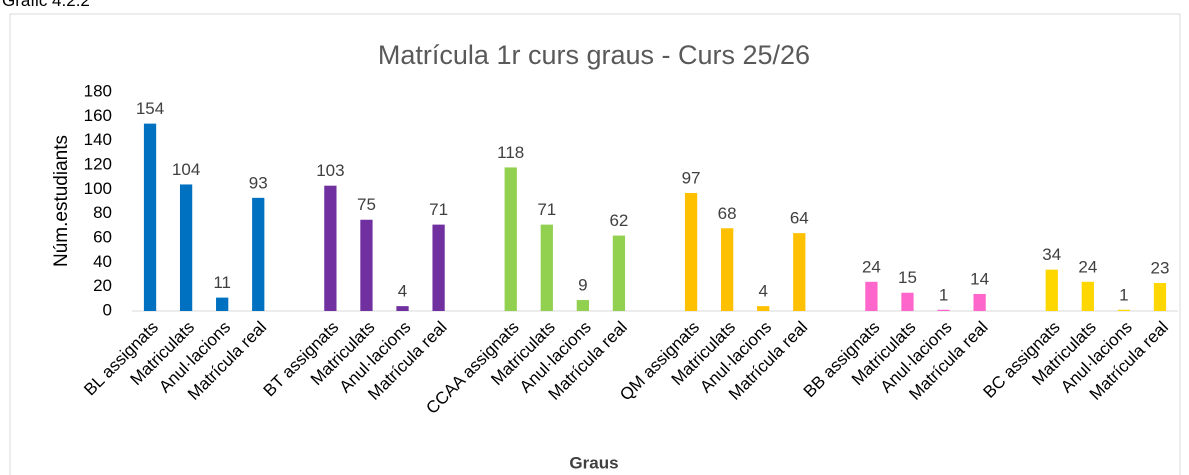 The image size is (1189, 475). What do you see at coordinates (330, 170) in the screenshot?
I see `data-label: 103` at bounding box center [330, 170].